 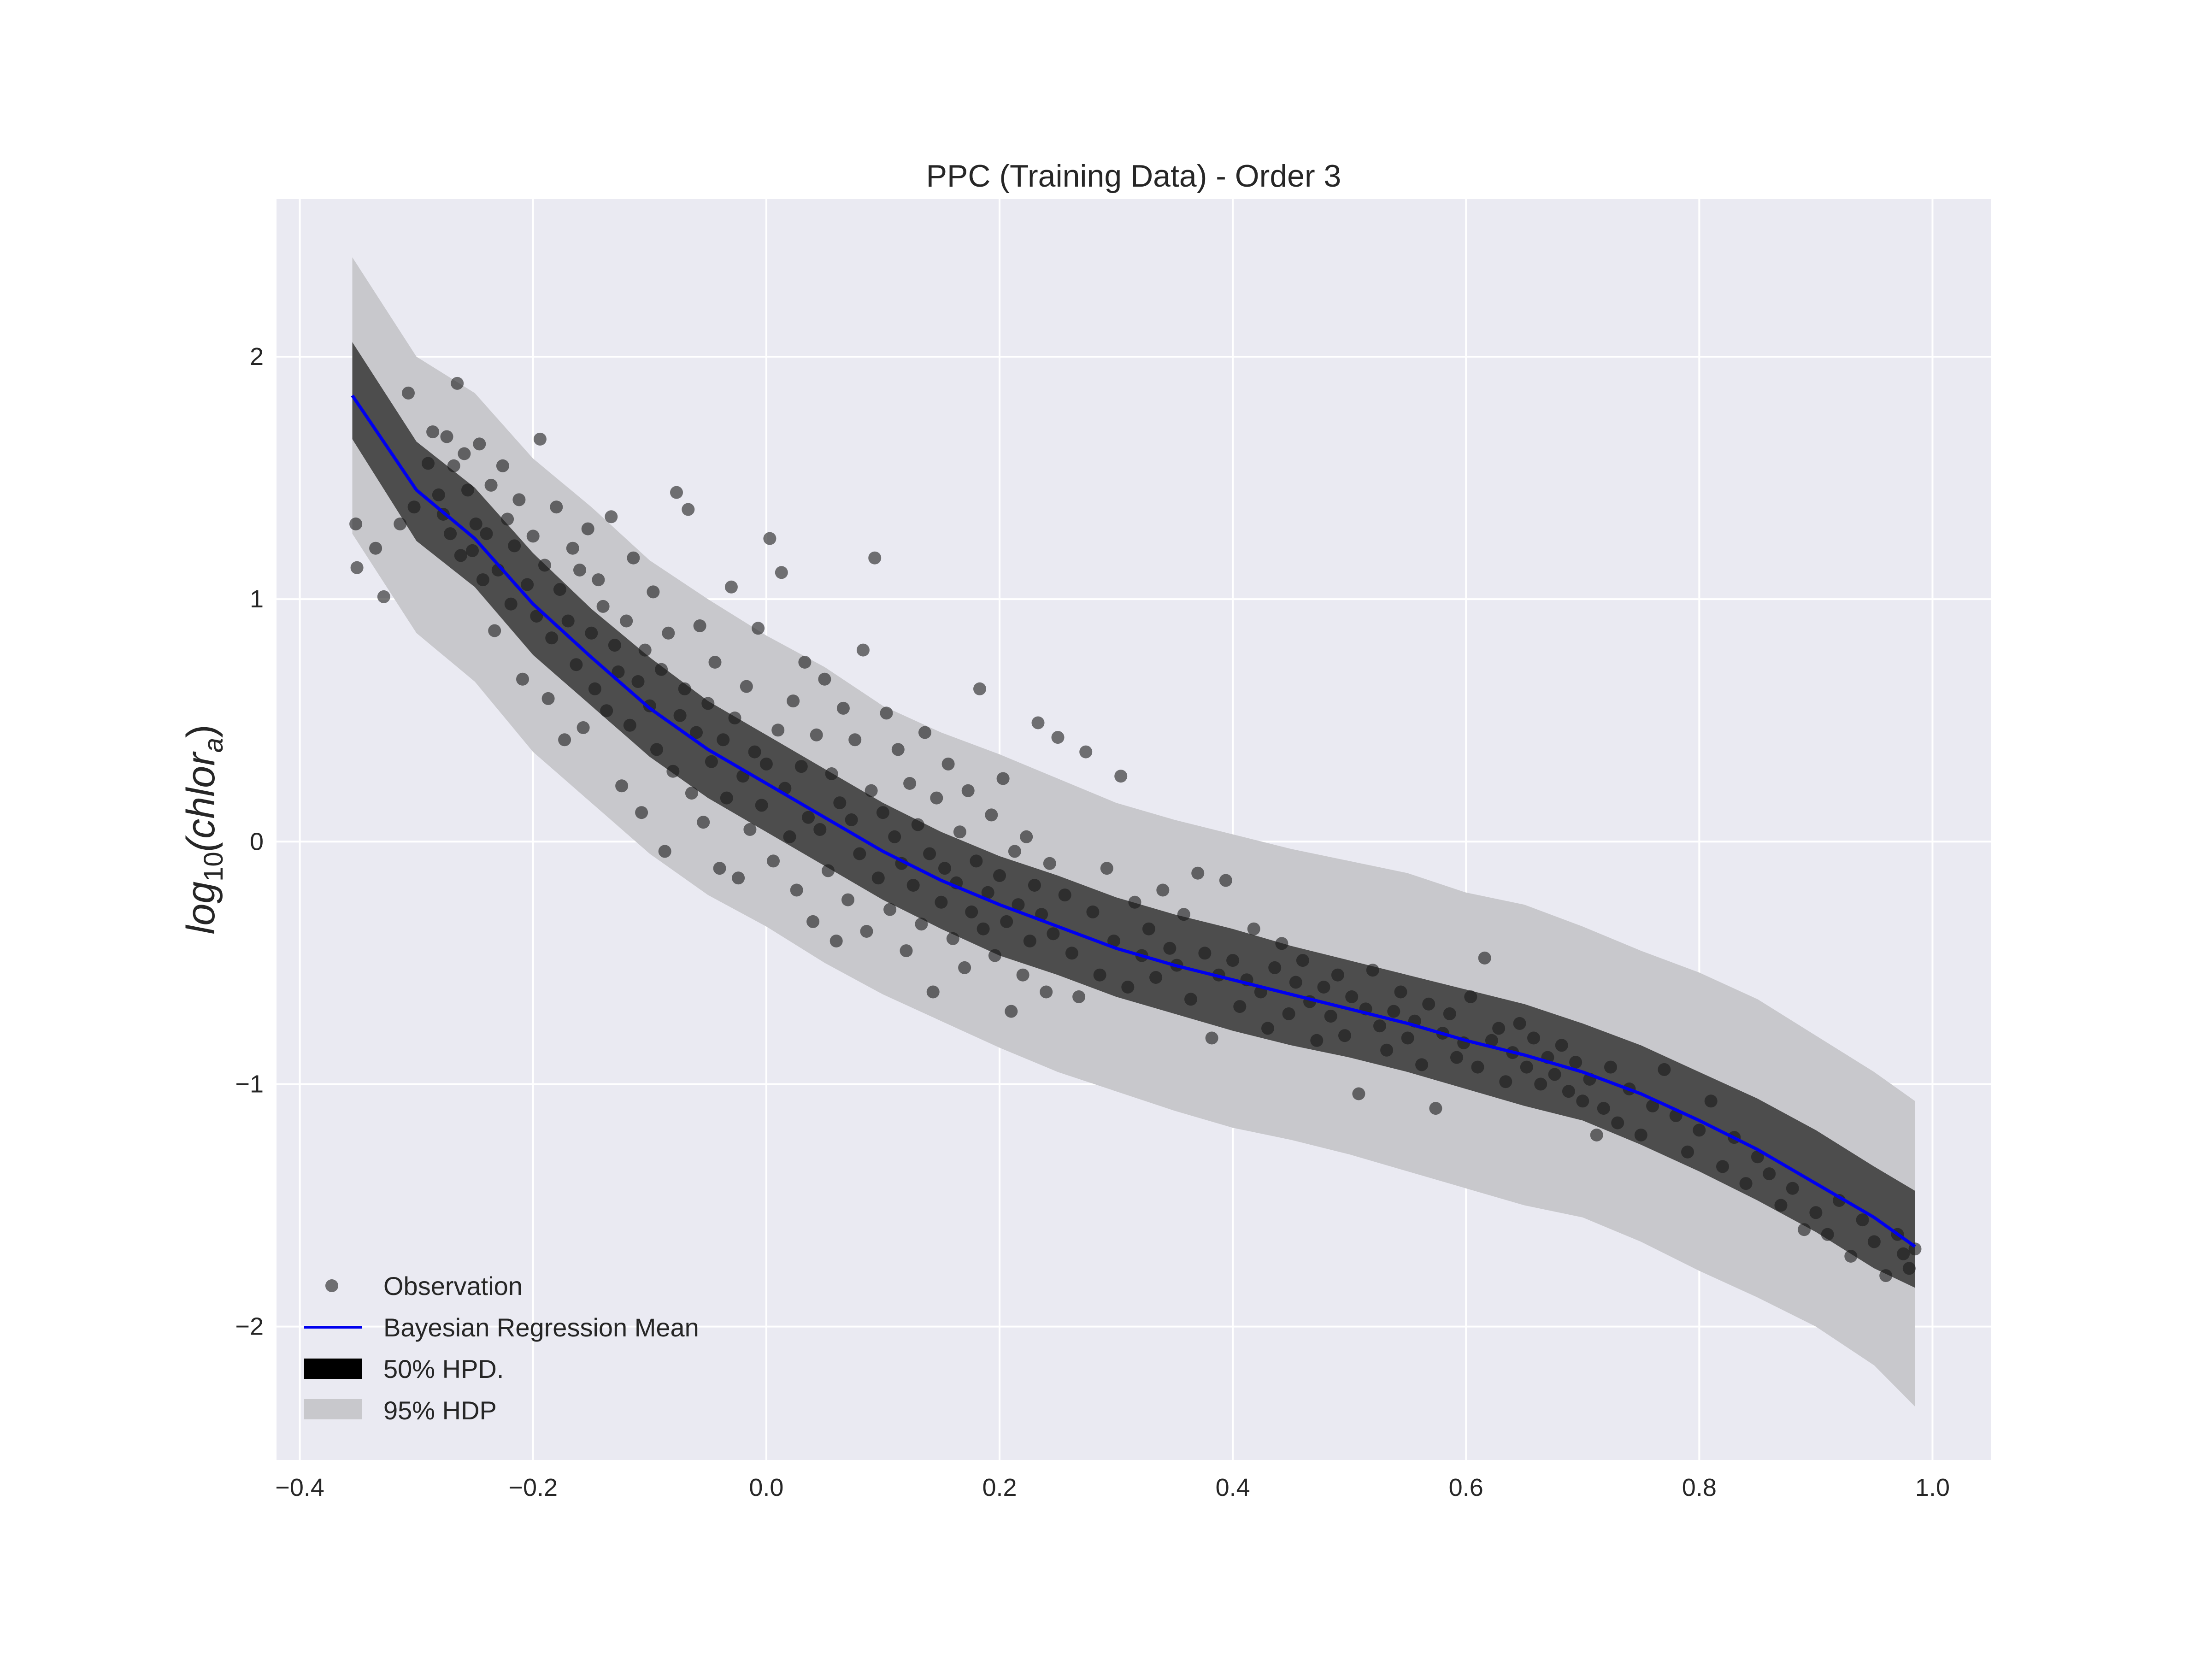 What do you see at coordinates (453, 1285) in the screenshot?
I see `legend-observation-label: Observation` at bounding box center [453, 1285].